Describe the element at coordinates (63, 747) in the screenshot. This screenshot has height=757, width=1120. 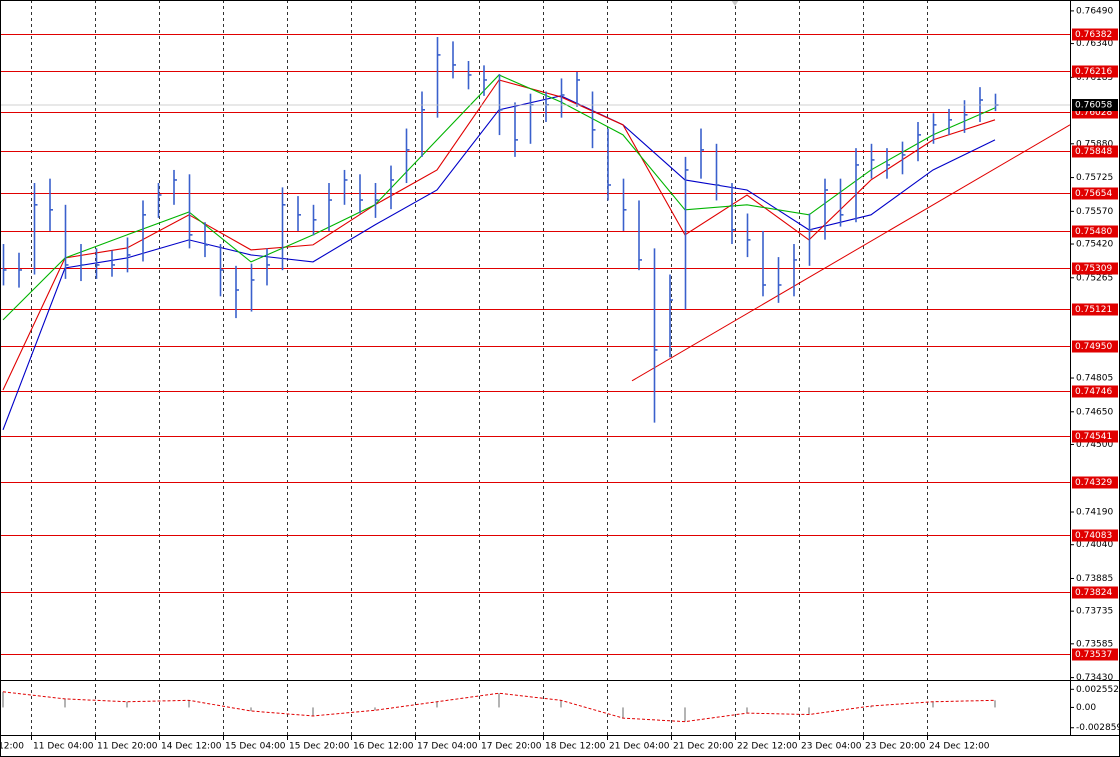
I see `time-label: 11 Dec 04:00` at that location.